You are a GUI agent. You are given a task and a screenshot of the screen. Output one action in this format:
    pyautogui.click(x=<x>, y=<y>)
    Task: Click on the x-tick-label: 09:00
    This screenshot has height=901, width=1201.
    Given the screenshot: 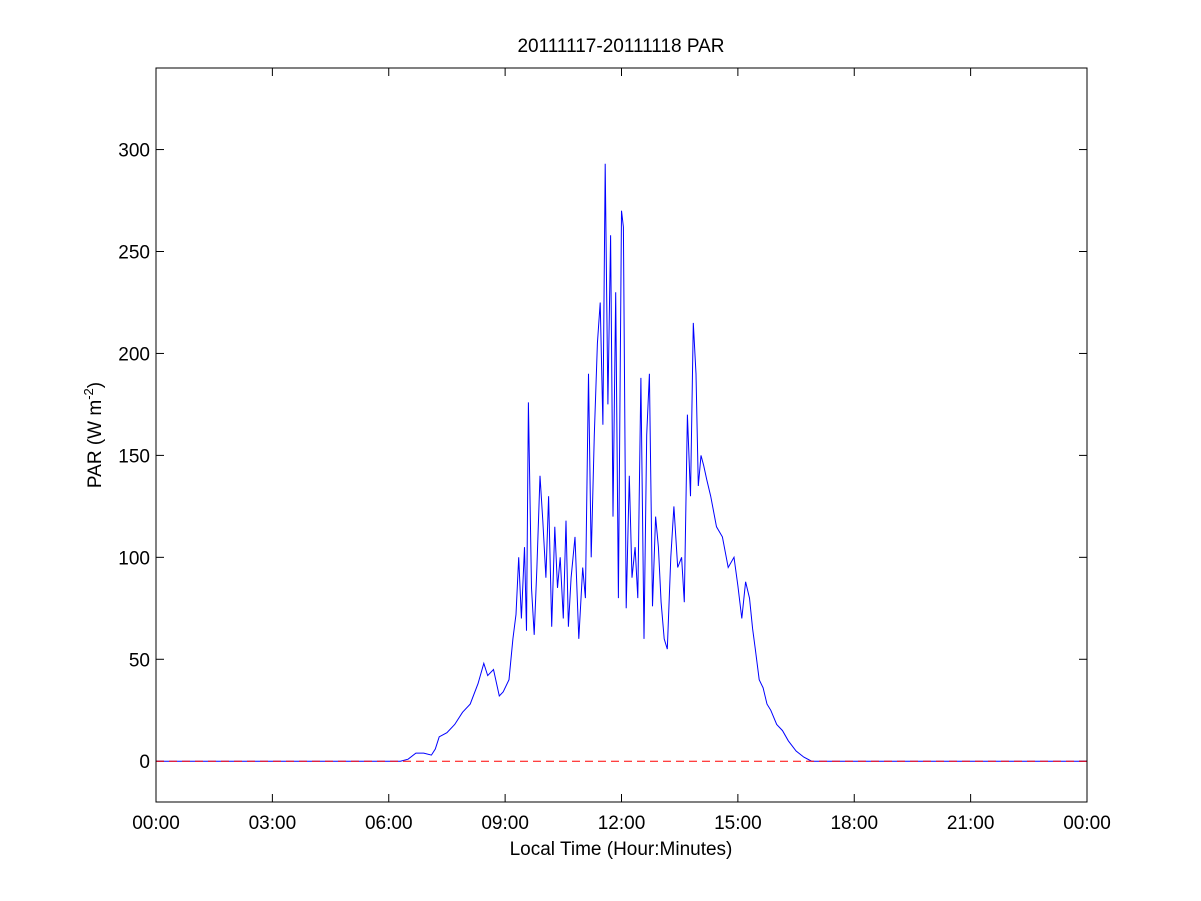 What is the action you would take?
    pyautogui.click(x=505, y=823)
    